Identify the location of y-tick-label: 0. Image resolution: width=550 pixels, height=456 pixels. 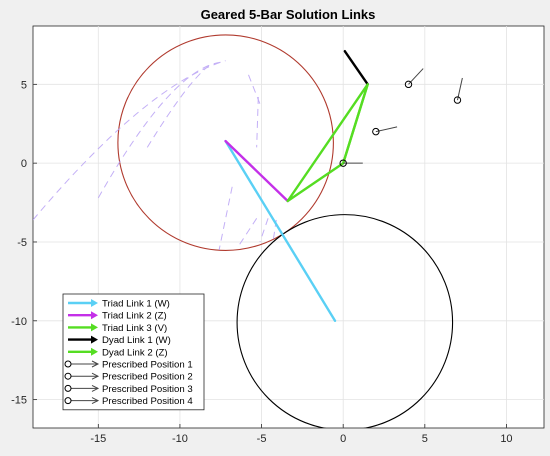
(24, 164).